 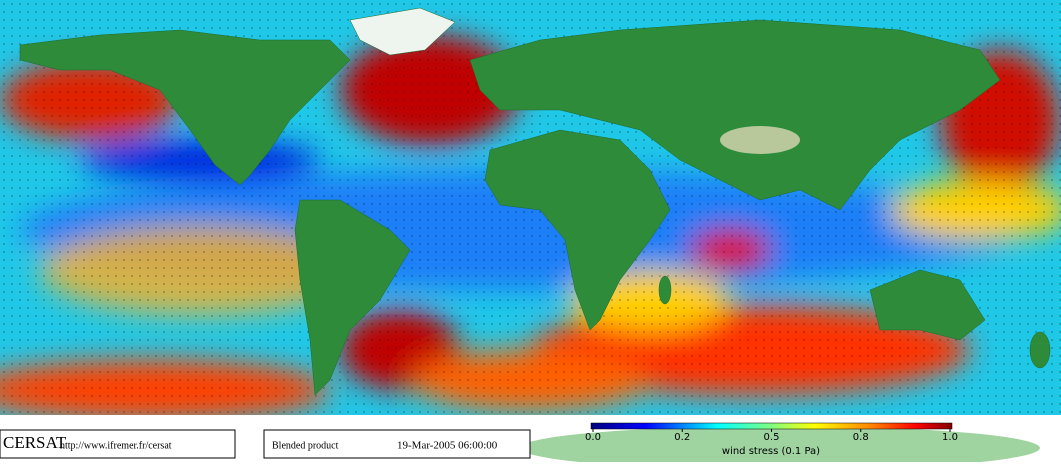 I want to click on colorbar: wind stress (0.1 Pa) 0.0 0.2 0.5 0.8 1.0, so click(x=771, y=439).